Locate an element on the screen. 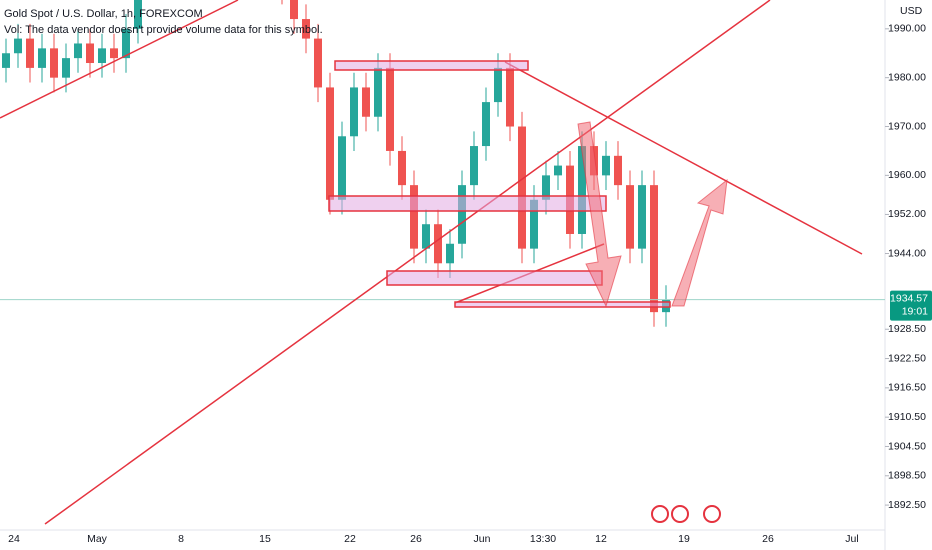 The width and height of the screenshot is (932, 550). y-tick-label: 1916.50 is located at coordinates (907, 388).